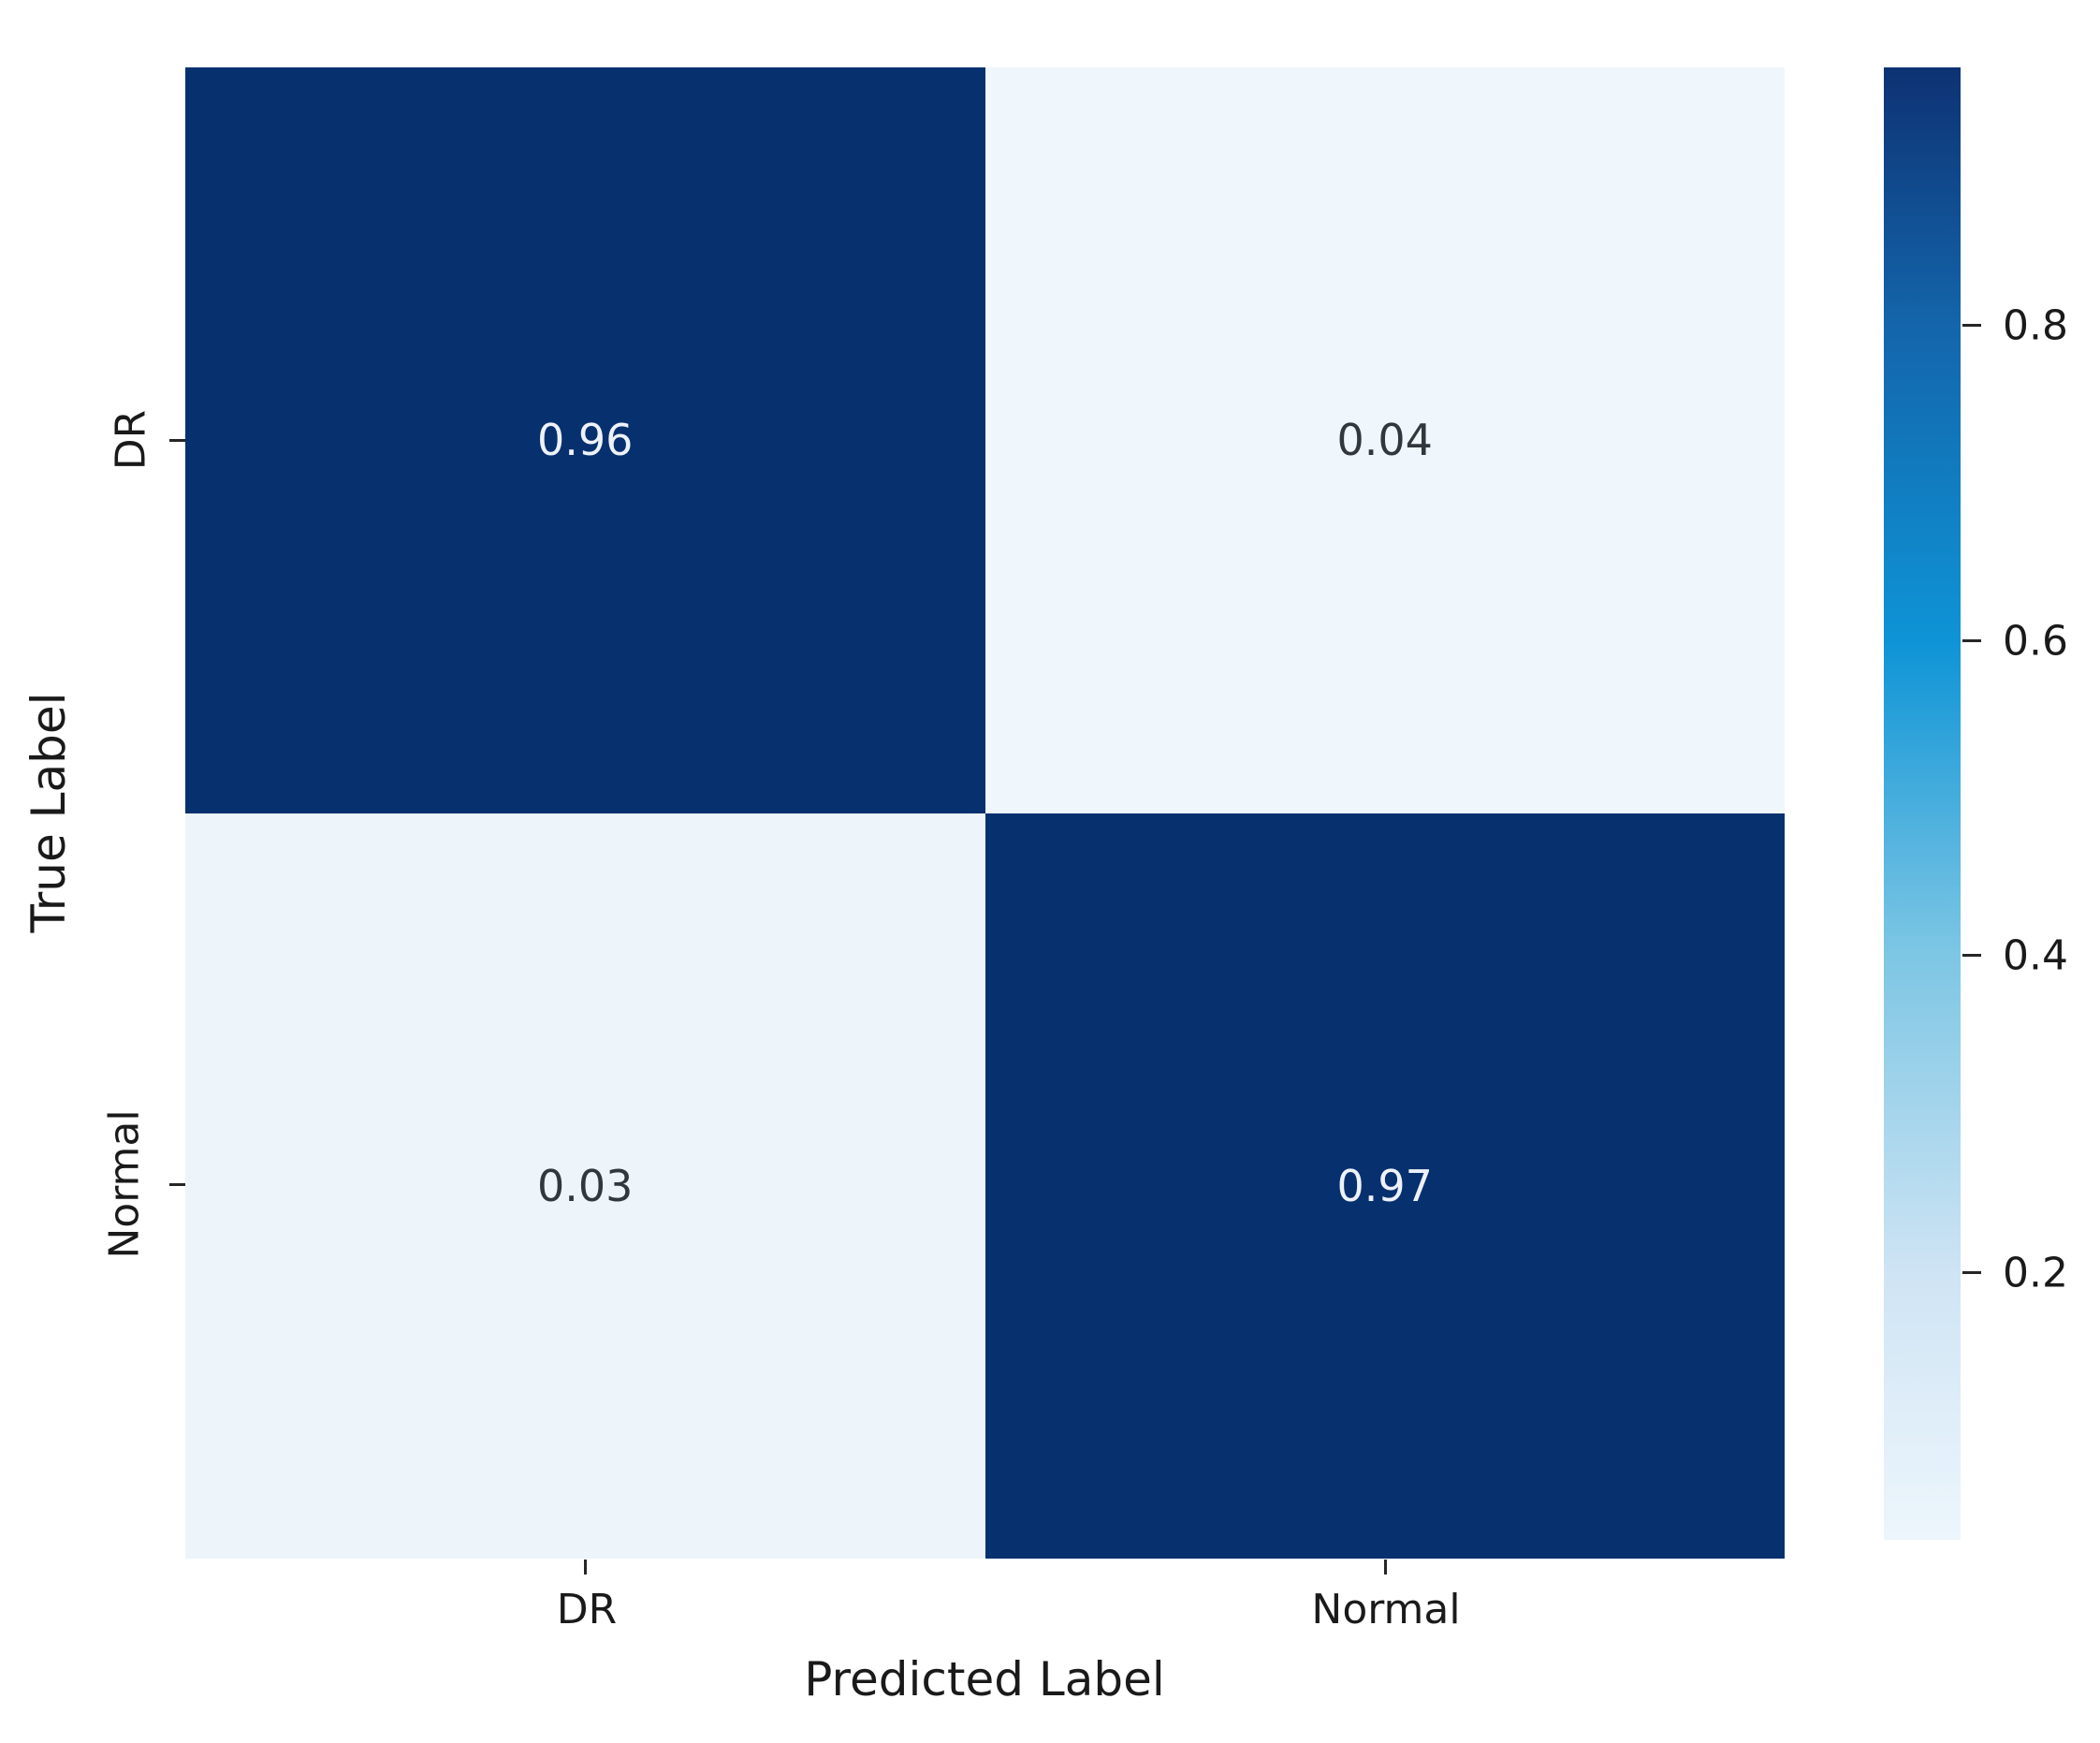  I want to click on x-tick-label-dr: DR, so click(587, 1609).